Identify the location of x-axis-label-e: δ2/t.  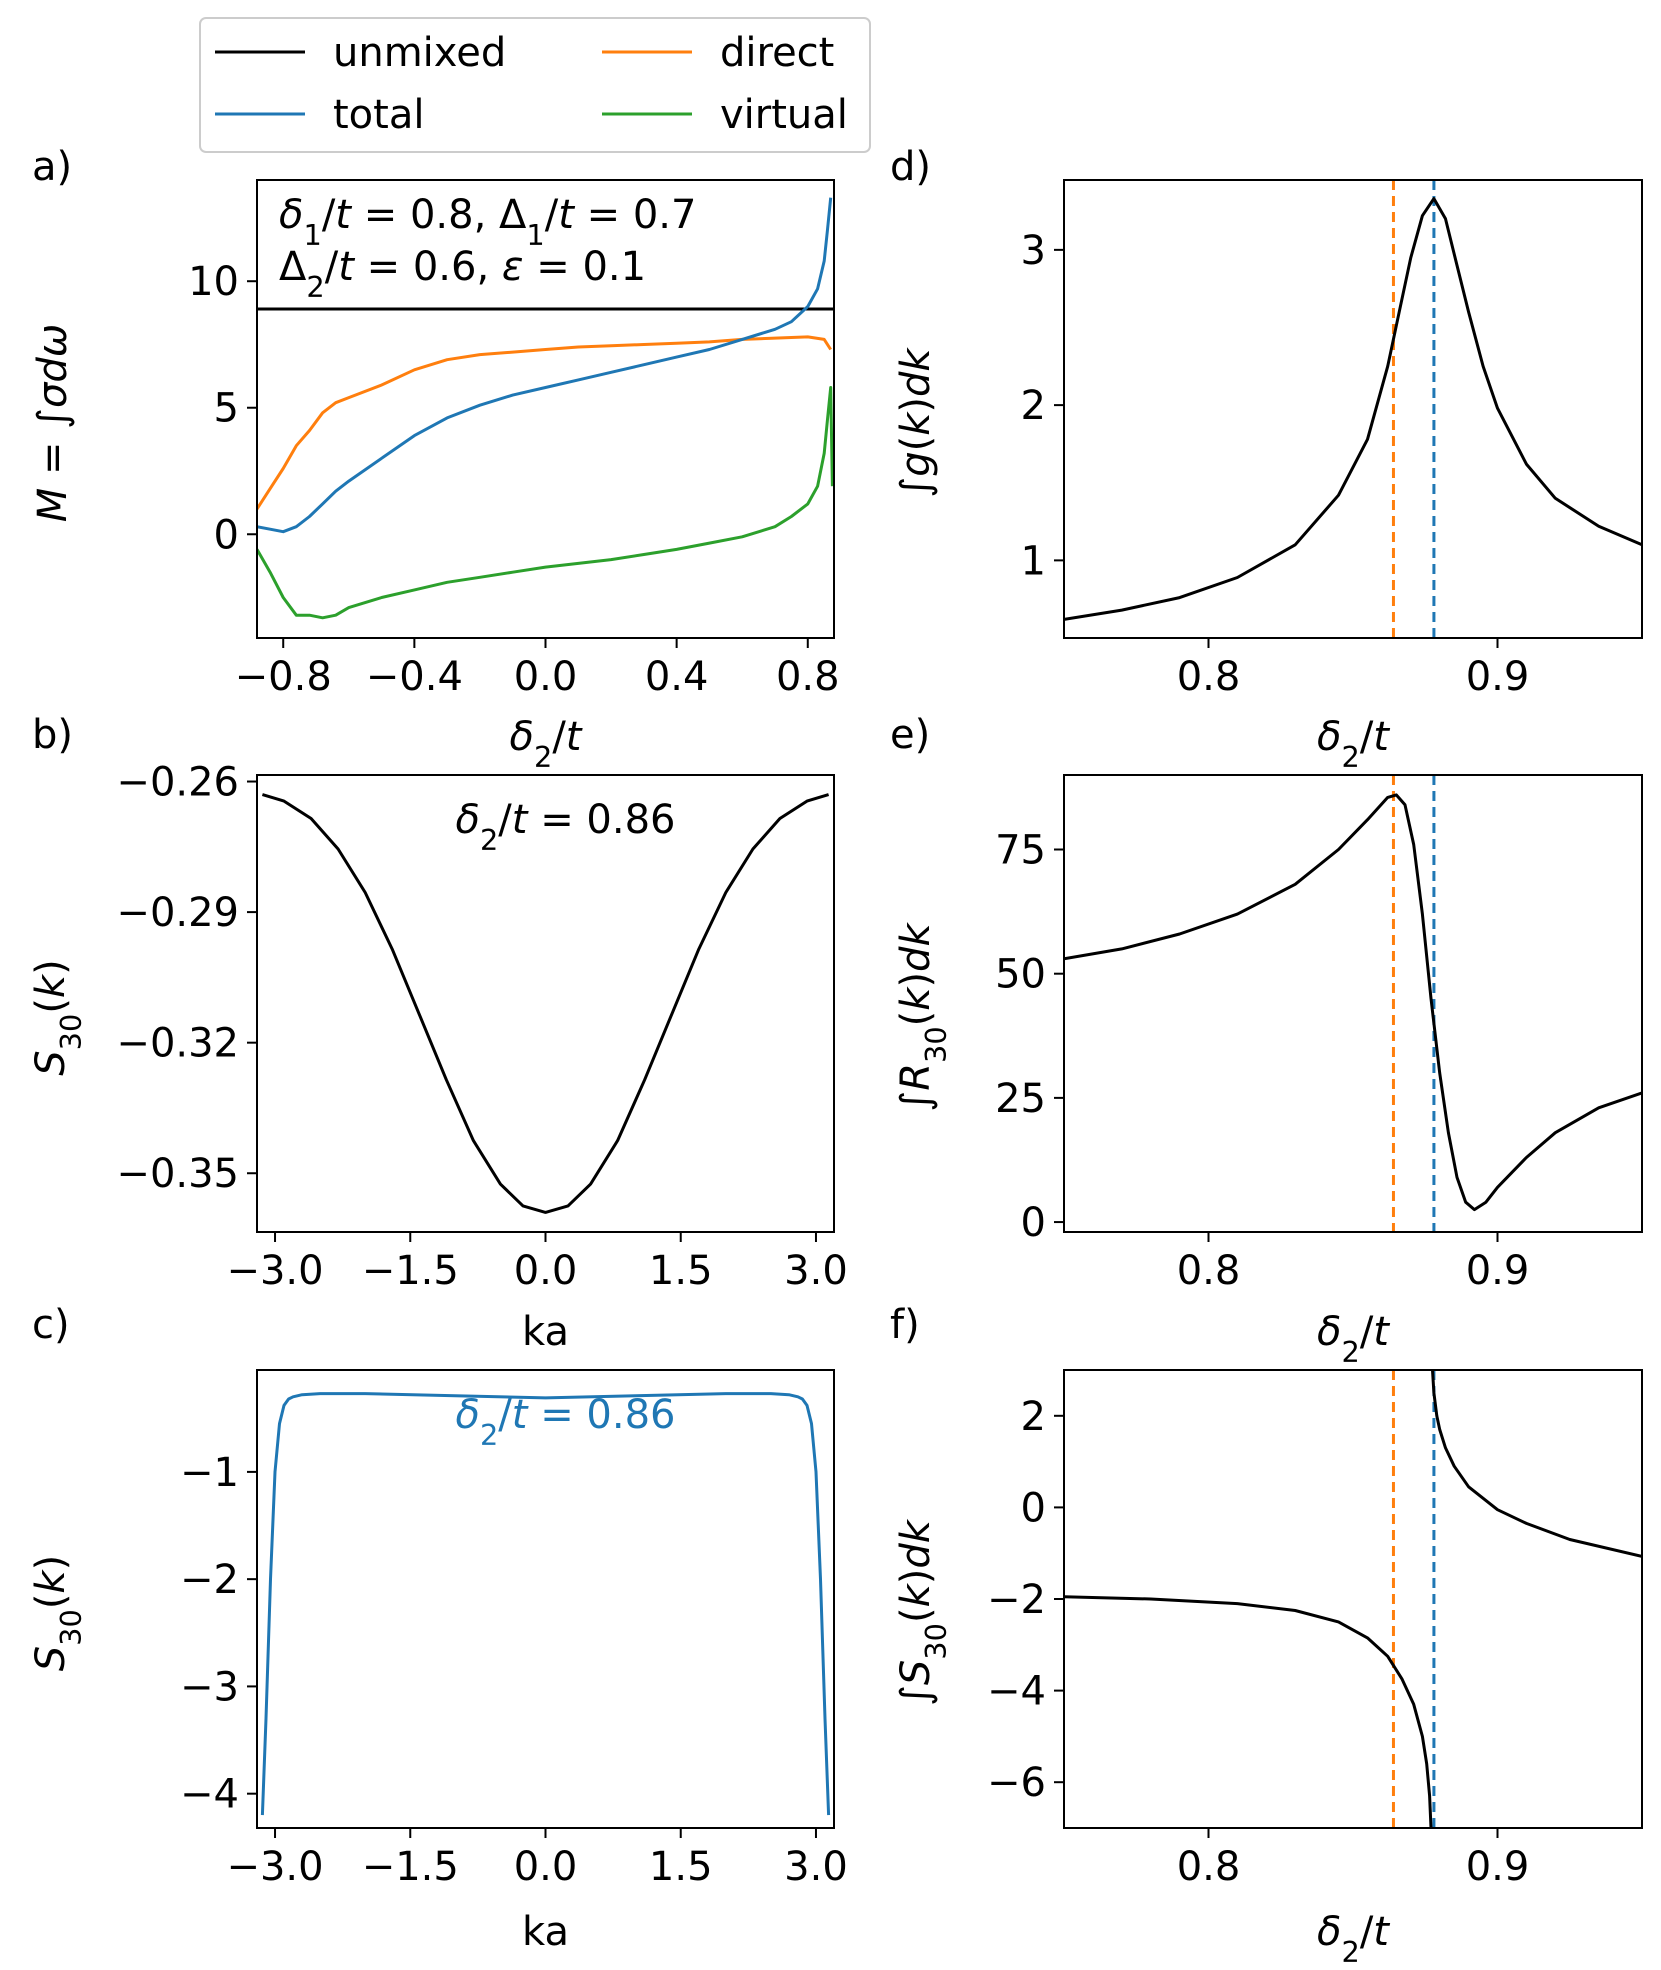
(1353, 1339).